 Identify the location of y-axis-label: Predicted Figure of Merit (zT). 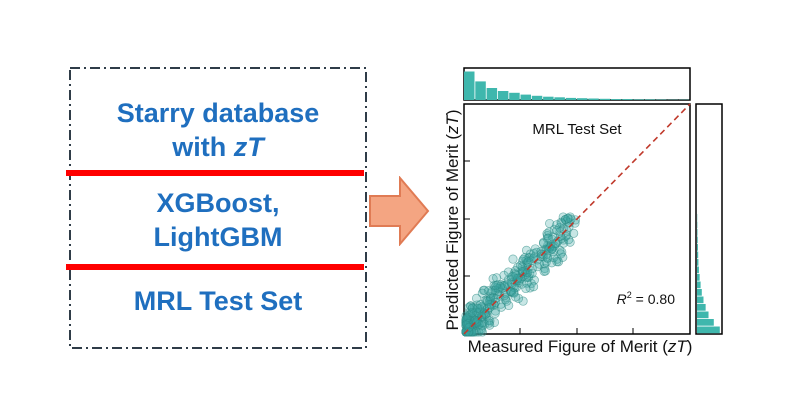
(452, 219).